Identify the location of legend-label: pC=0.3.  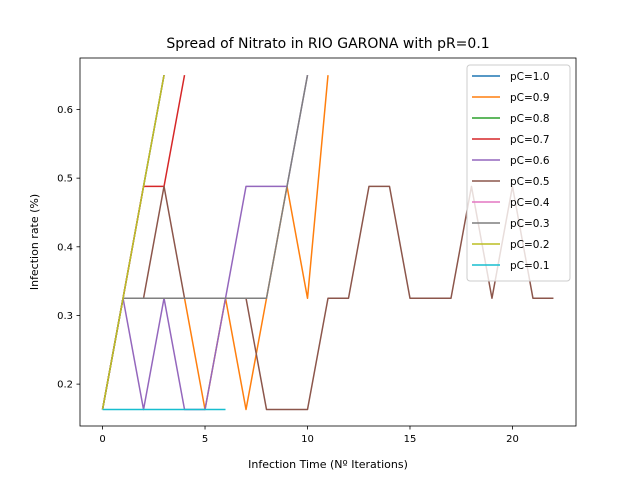
(530, 224).